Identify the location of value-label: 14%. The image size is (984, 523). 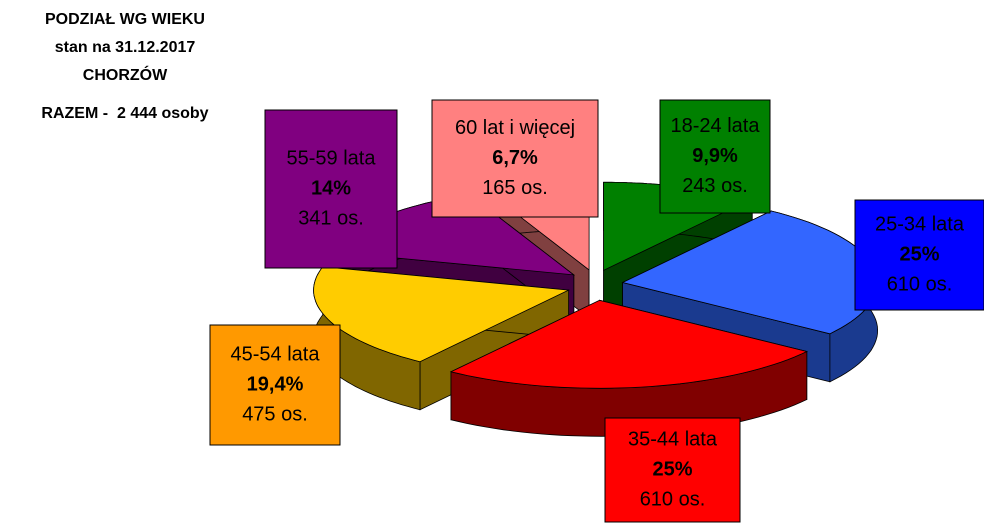
(331, 188).